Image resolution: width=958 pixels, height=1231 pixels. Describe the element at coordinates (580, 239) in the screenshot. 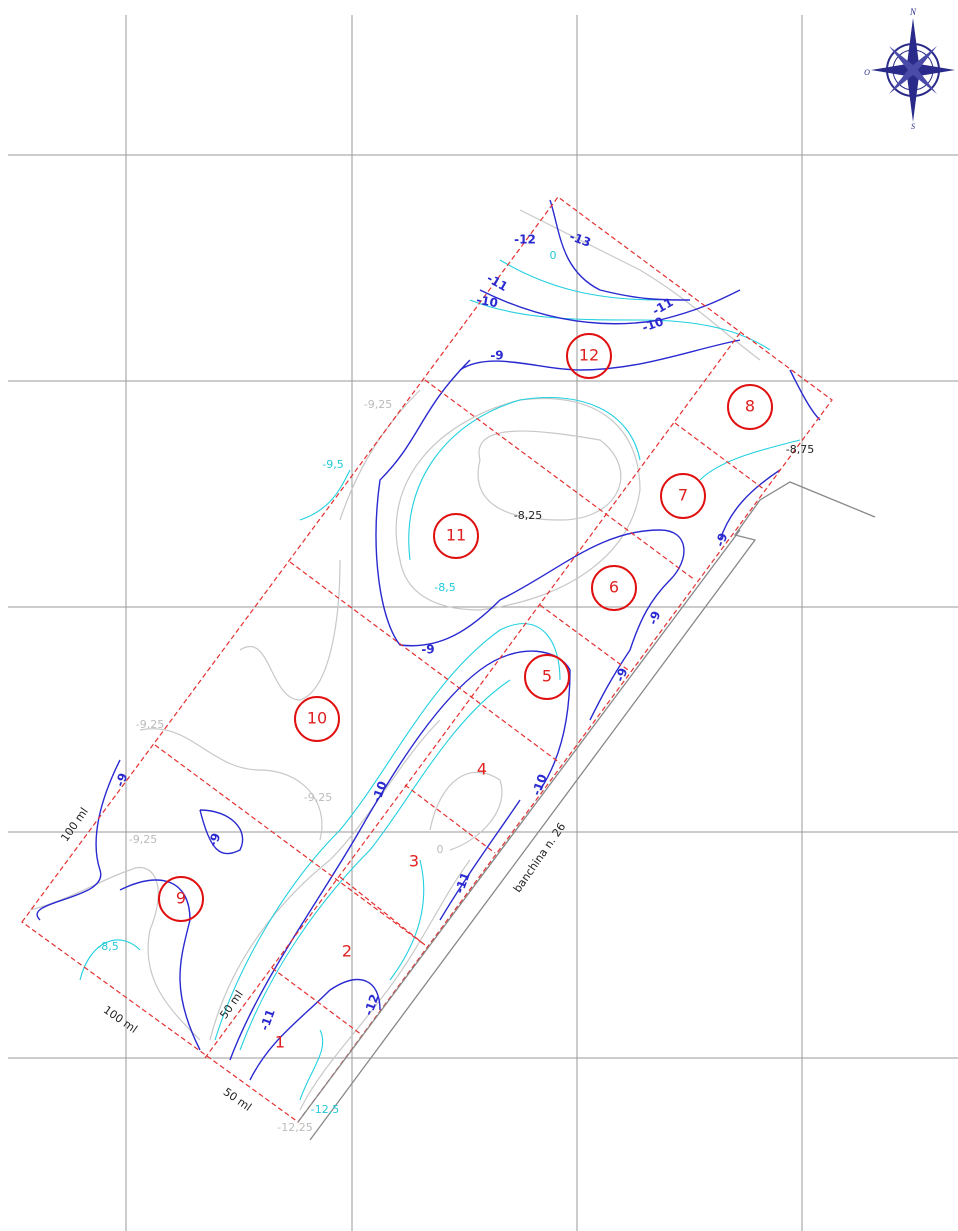

I see `contour-label: -13` at that location.